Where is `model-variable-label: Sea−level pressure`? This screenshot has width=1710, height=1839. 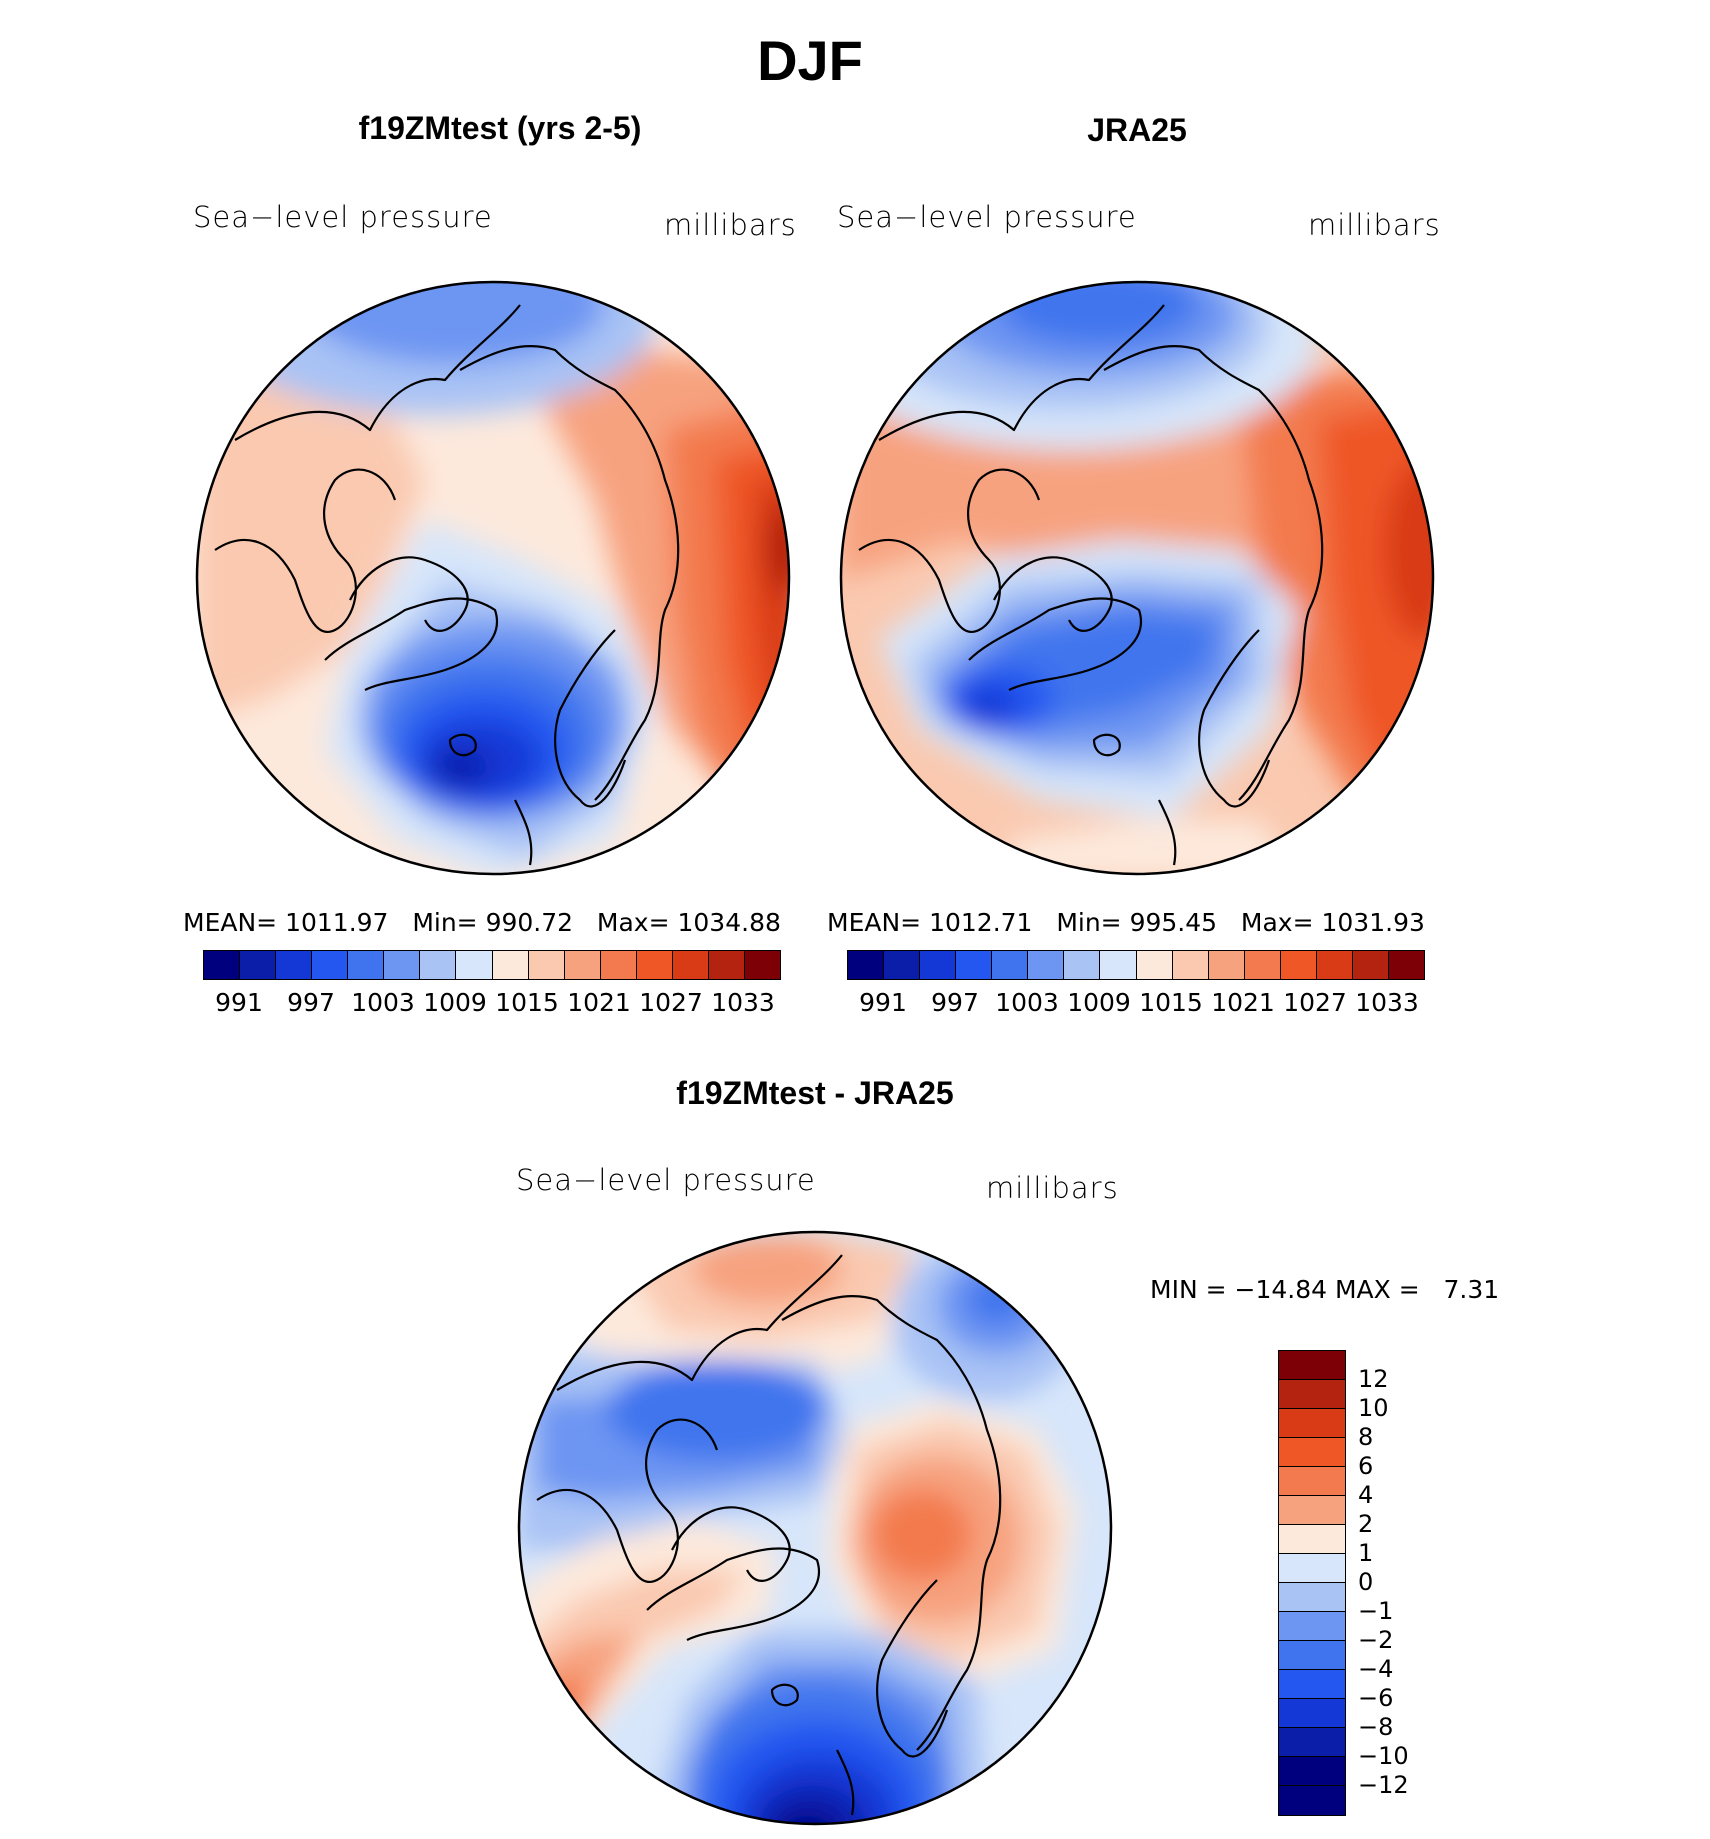 model-variable-label: Sea−level pressure is located at coordinates (343, 217).